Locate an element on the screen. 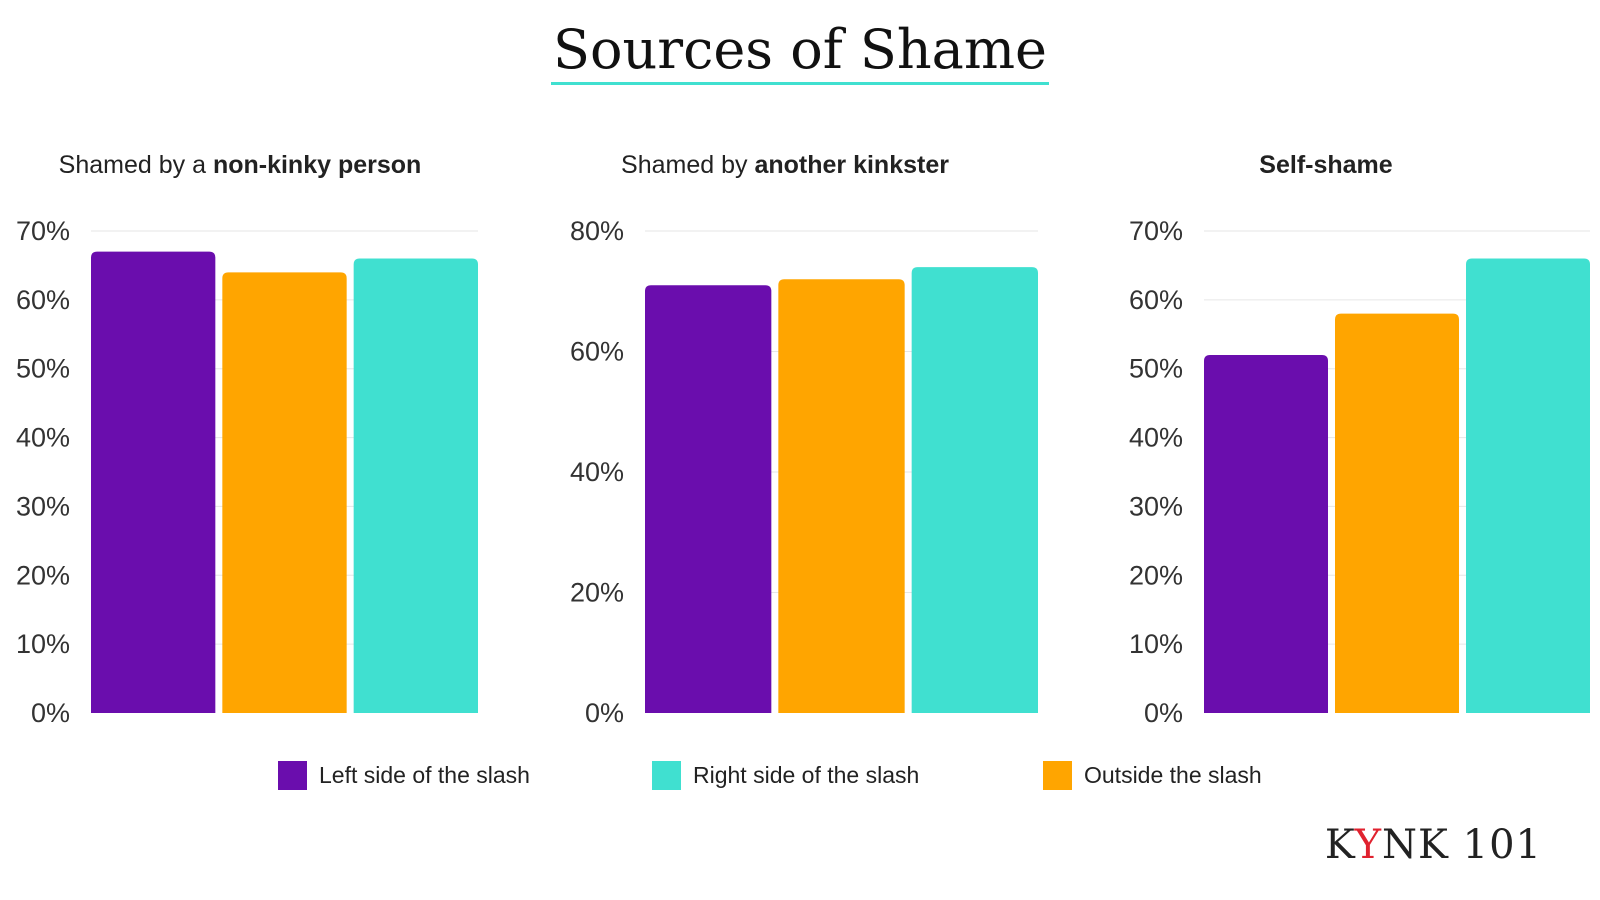 Image resolution: width=1600 pixels, height=900 pixels. y-tick-label: 80% is located at coordinates (597, 231).